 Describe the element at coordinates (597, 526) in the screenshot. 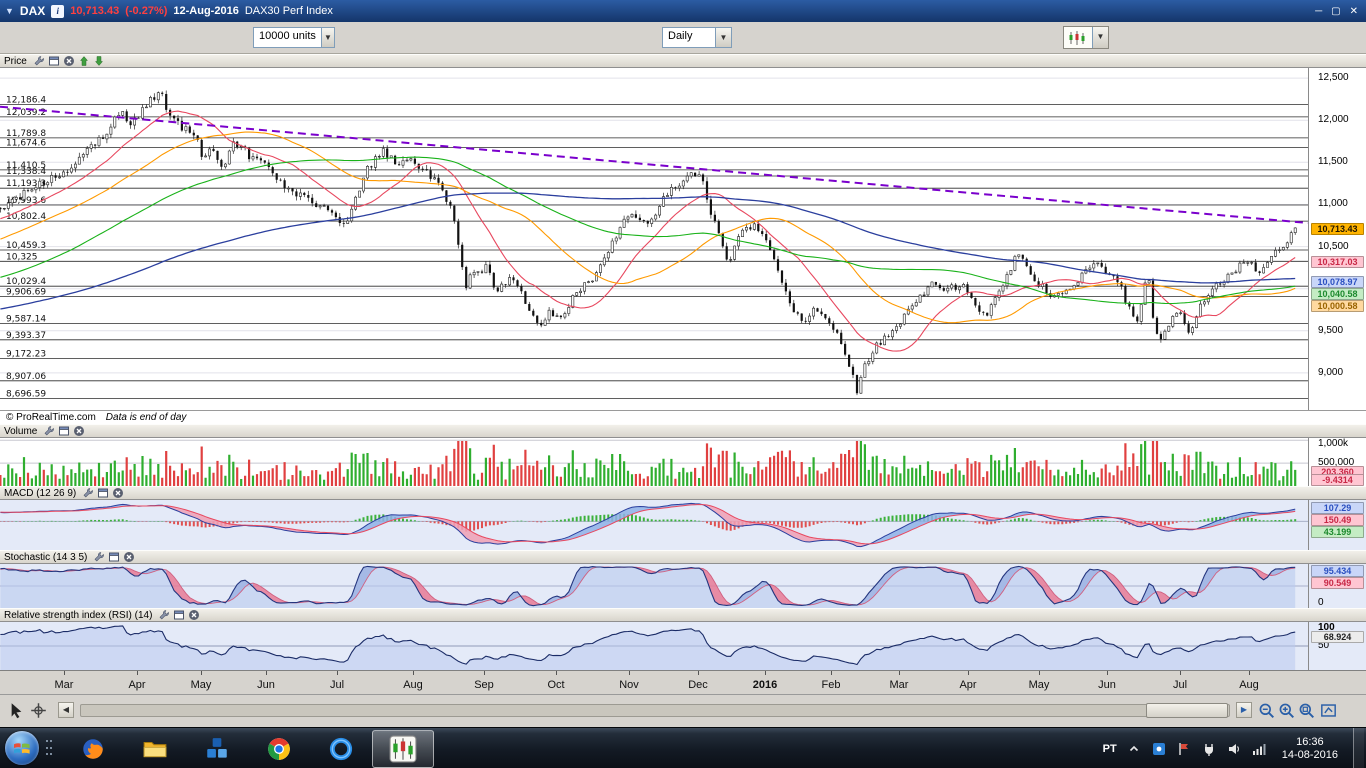

I see `macd-histogram-down` at that location.